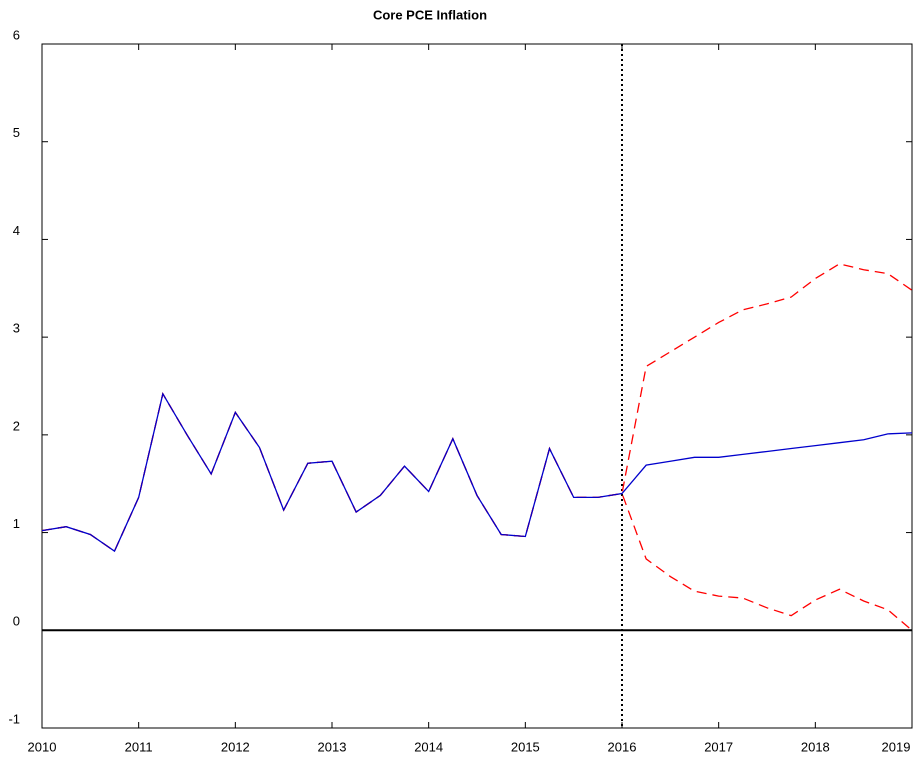 The image size is (921, 765). Describe the element at coordinates (815, 746) in the screenshot. I see `x-tick-label: 2018` at that location.